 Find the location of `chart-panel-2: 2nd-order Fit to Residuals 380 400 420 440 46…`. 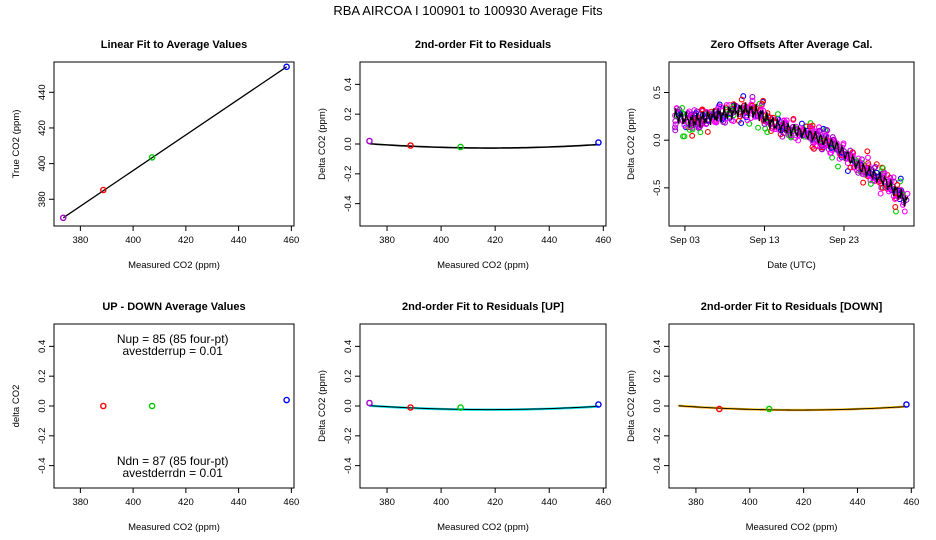

chart-panel-2: 2nd-order Fit to Residuals 380 400 420 440 46… is located at coordinates (464, 155).